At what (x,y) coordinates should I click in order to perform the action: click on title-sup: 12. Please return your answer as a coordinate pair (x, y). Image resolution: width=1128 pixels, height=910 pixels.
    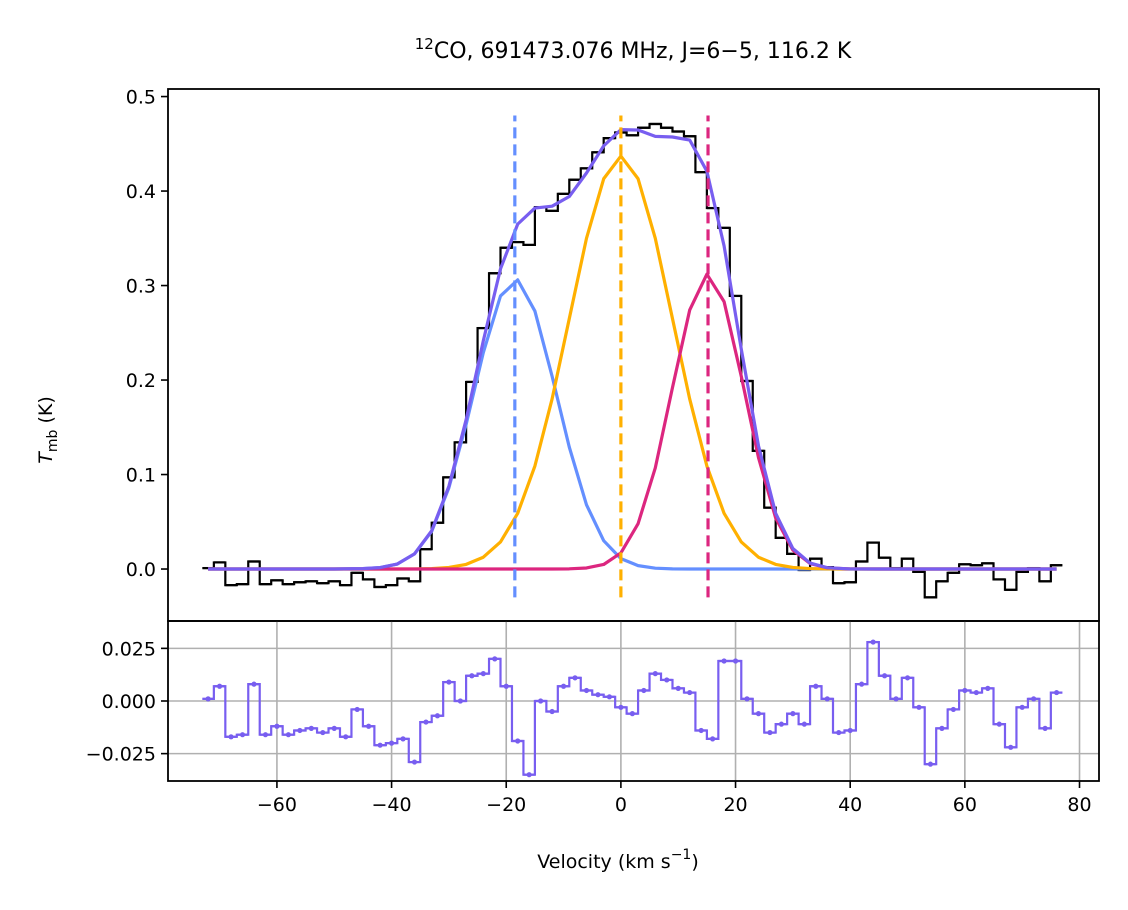
    Looking at the image, I should click on (424, 44).